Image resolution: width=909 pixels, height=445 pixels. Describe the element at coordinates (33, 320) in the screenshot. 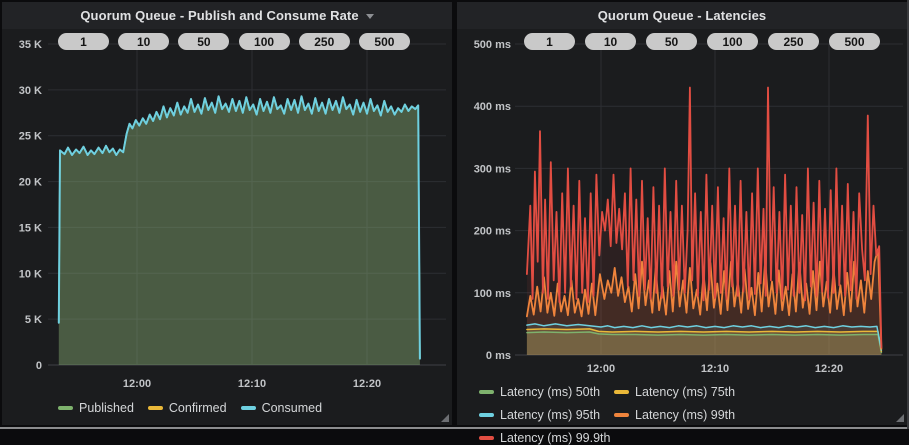

I see `y-tick-label: 5 K` at that location.